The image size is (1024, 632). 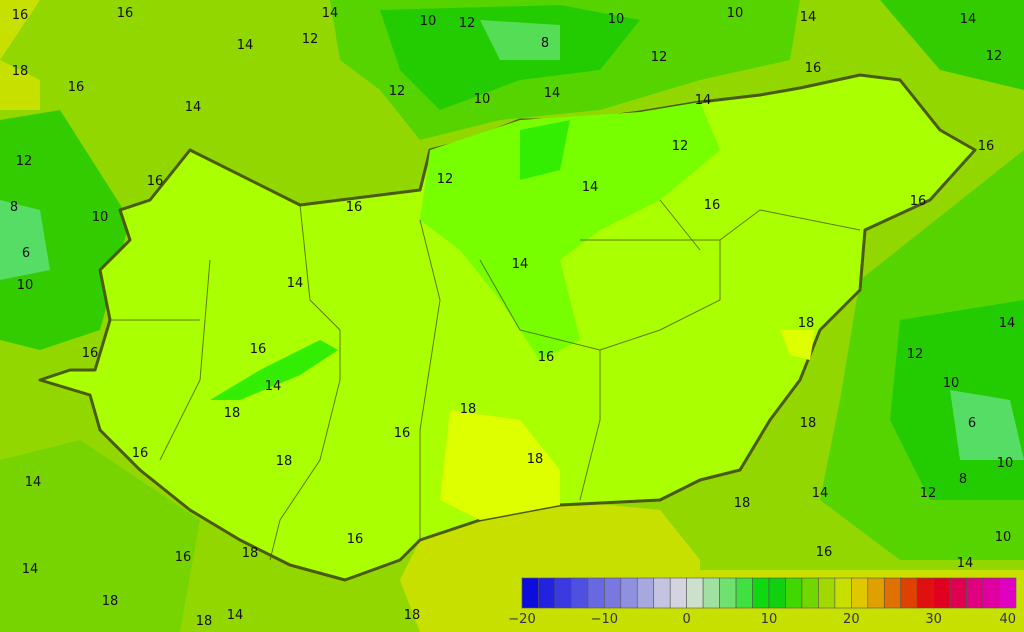 I want to click on north-cold-spot, so click(x=520, y=40).